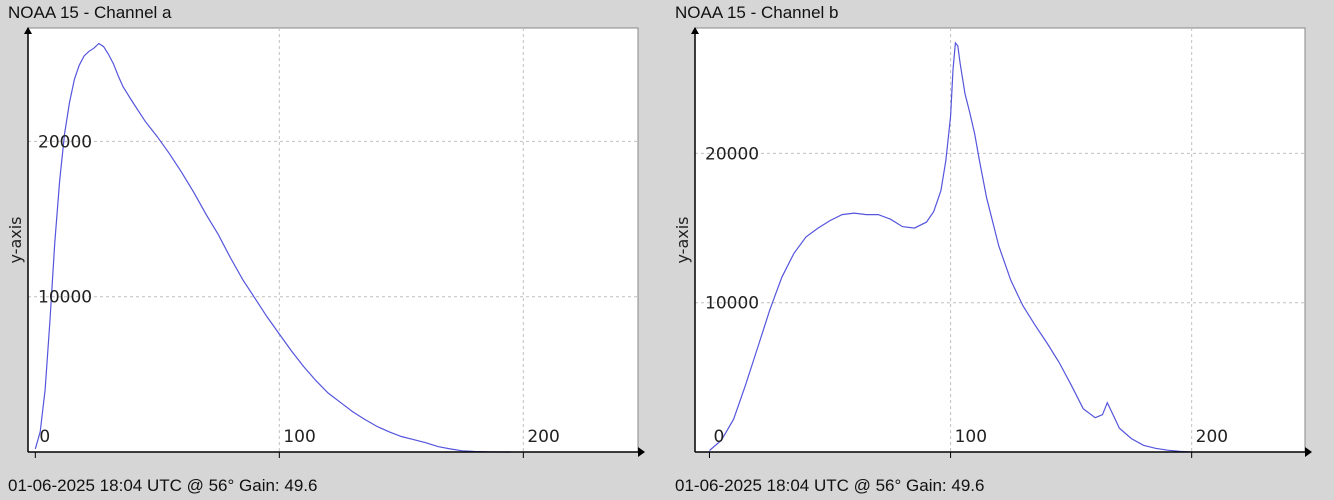 The height and width of the screenshot is (500, 1334). I want to click on chart-title: NOAA 15 - Channel b, so click(757, 12).